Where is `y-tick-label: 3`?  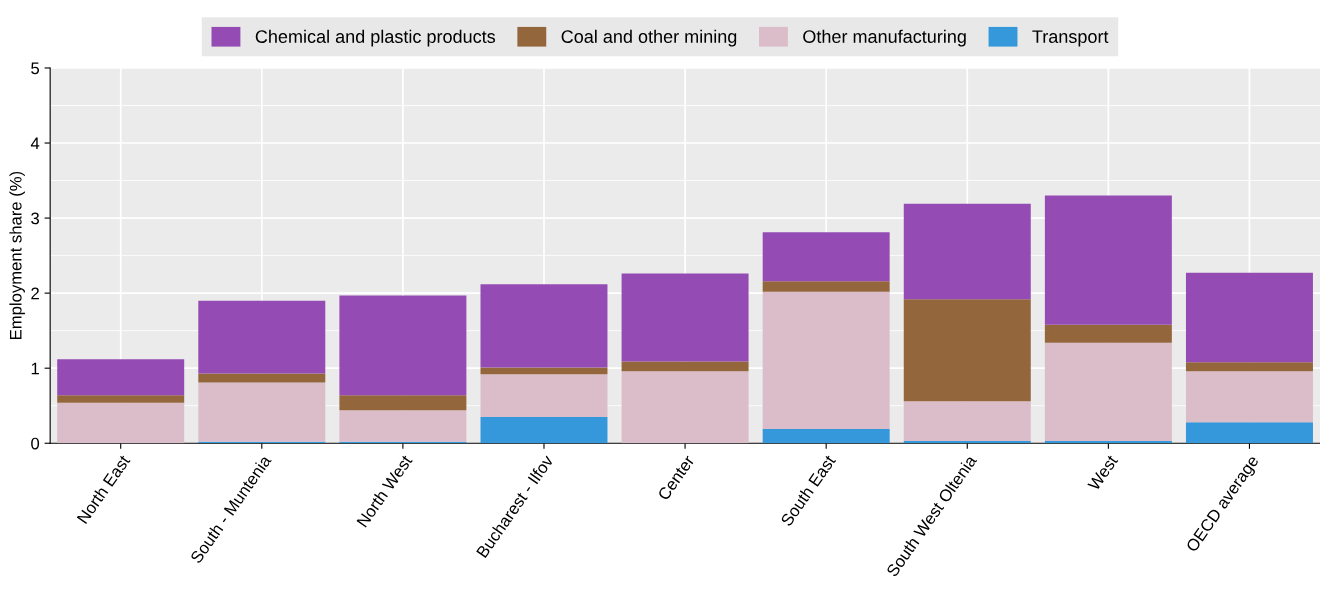 y-tick-label: 3 is located at coordinates (35, 218).